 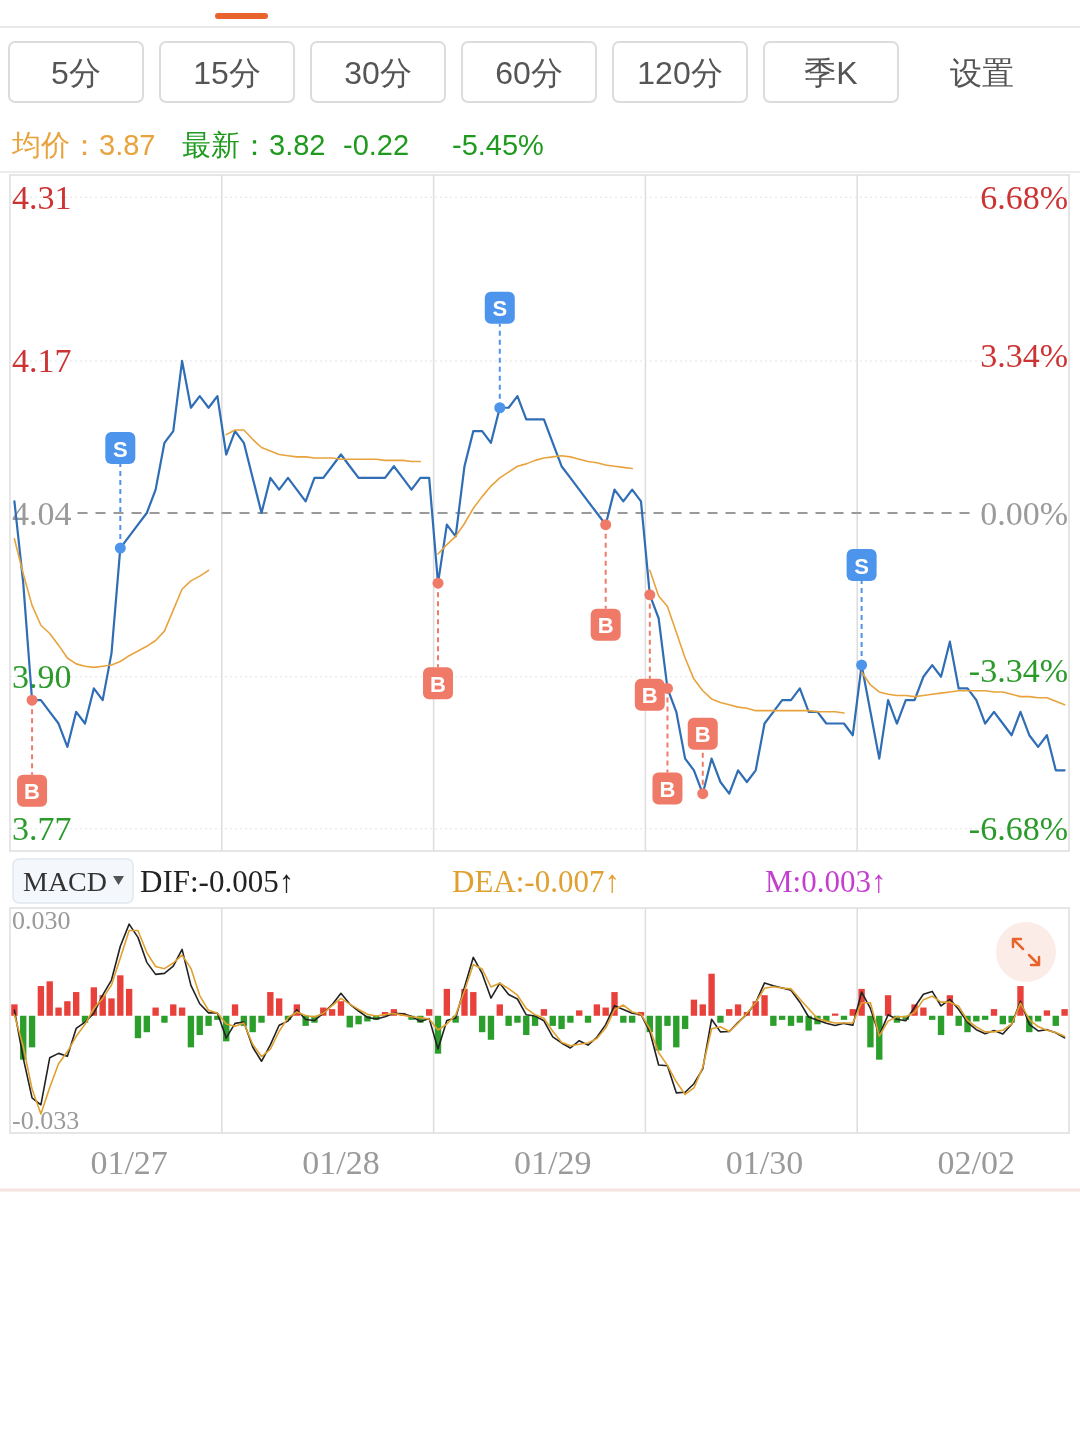 What do you see at coordinates (553, 1162) in the screenshot?
I see `x-tick-label: 01/29` at bounding box center [553, 1162].